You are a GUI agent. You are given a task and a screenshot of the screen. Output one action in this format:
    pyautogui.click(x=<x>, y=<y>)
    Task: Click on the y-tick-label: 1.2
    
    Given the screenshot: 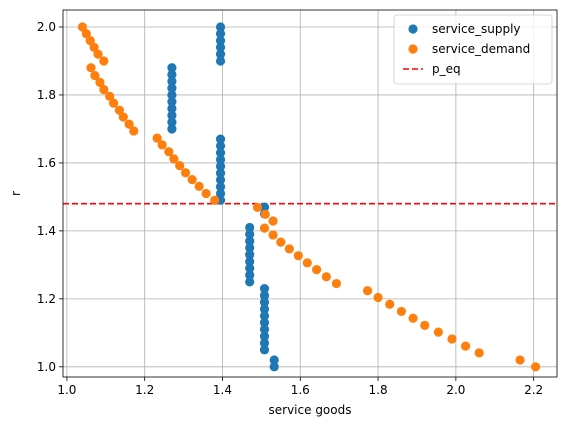 What is the action you would take?
    pyautogui.click(x=46, y=299)
    